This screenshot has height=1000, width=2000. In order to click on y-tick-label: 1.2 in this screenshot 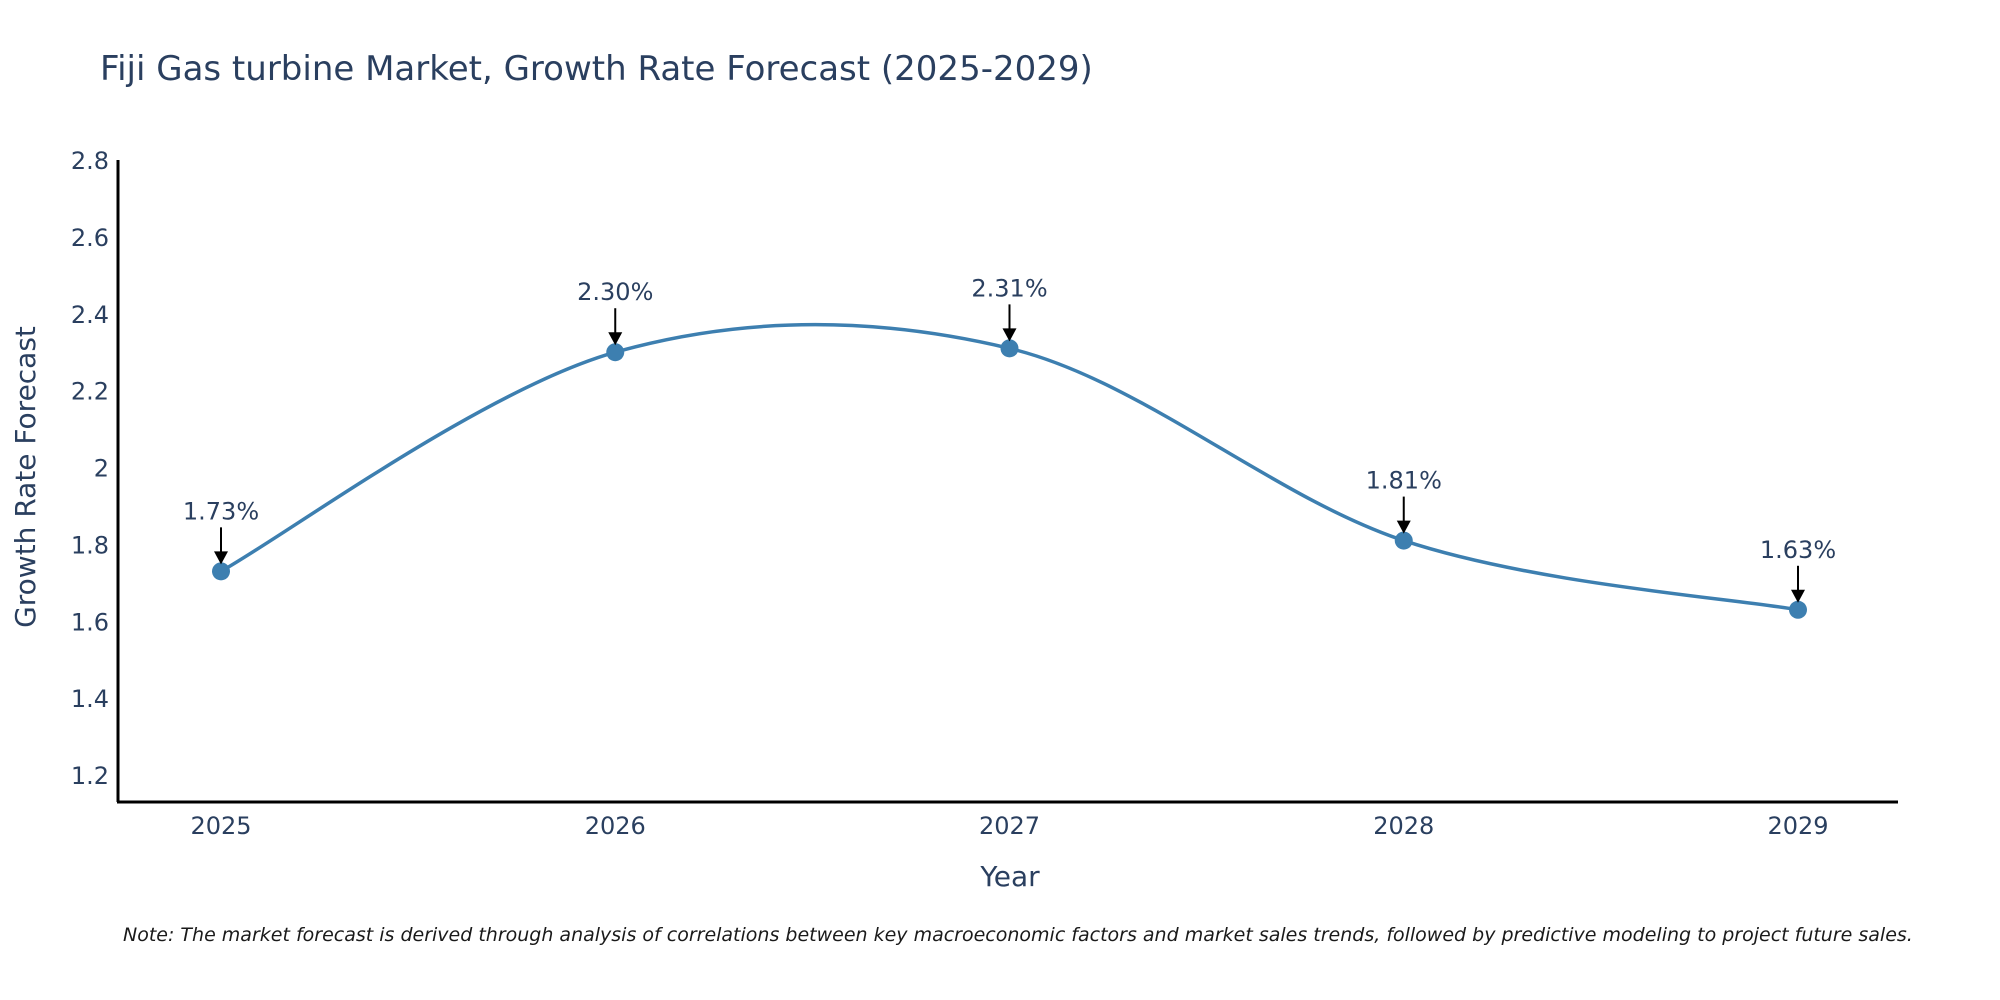, I will do `click(90, 776)`.